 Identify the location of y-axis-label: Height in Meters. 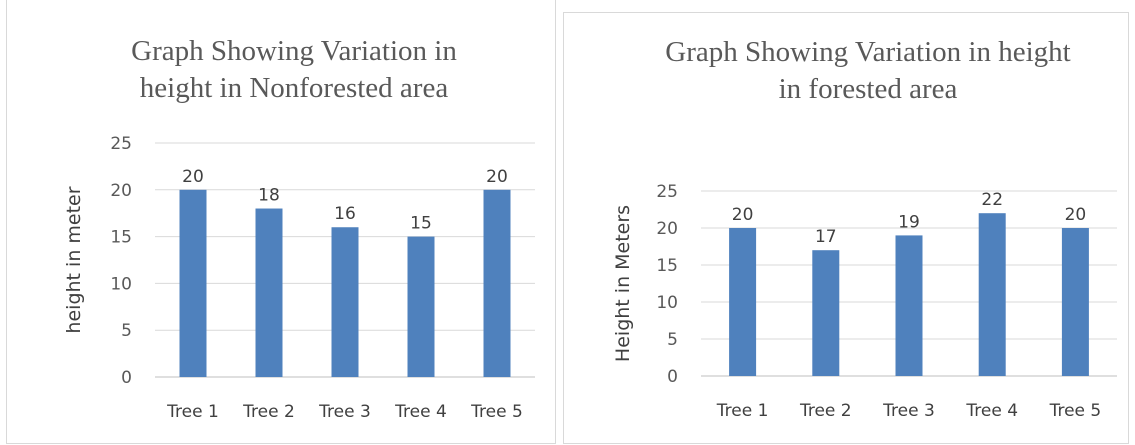
(623, 283).